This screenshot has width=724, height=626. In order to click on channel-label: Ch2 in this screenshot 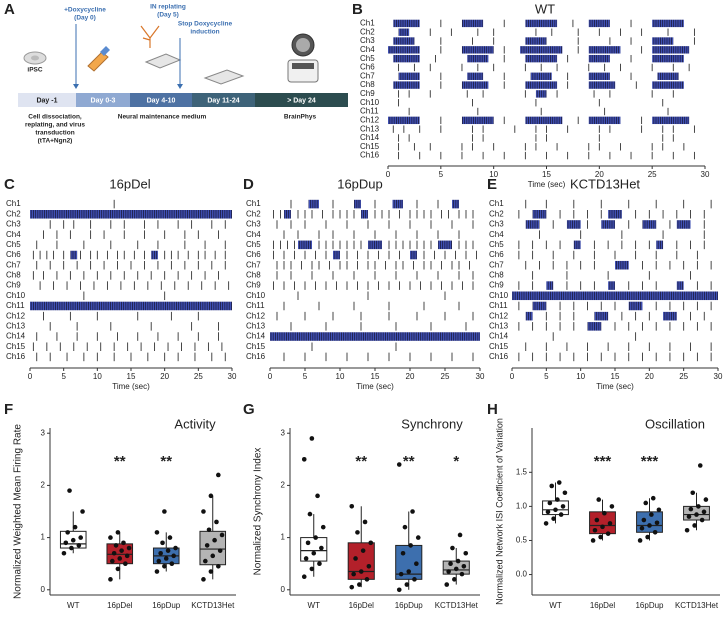, I will do `click(496, 213)`.